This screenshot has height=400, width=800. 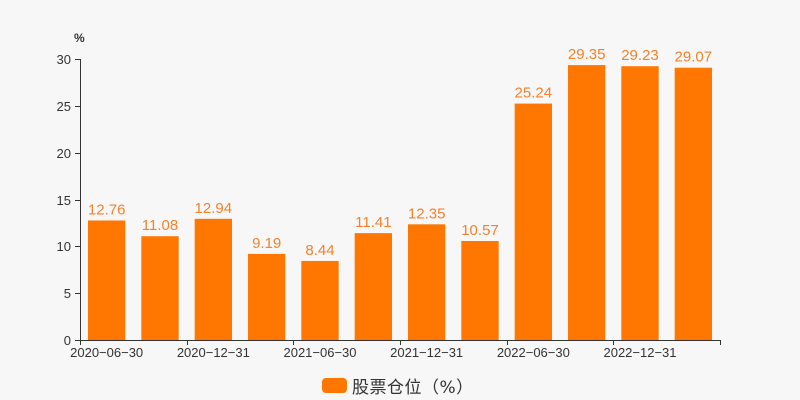 What do you see at coordinates (107, 209) in the screenshot?
I see `bar-value-label: 12.76` at bounding box center [107, 209].